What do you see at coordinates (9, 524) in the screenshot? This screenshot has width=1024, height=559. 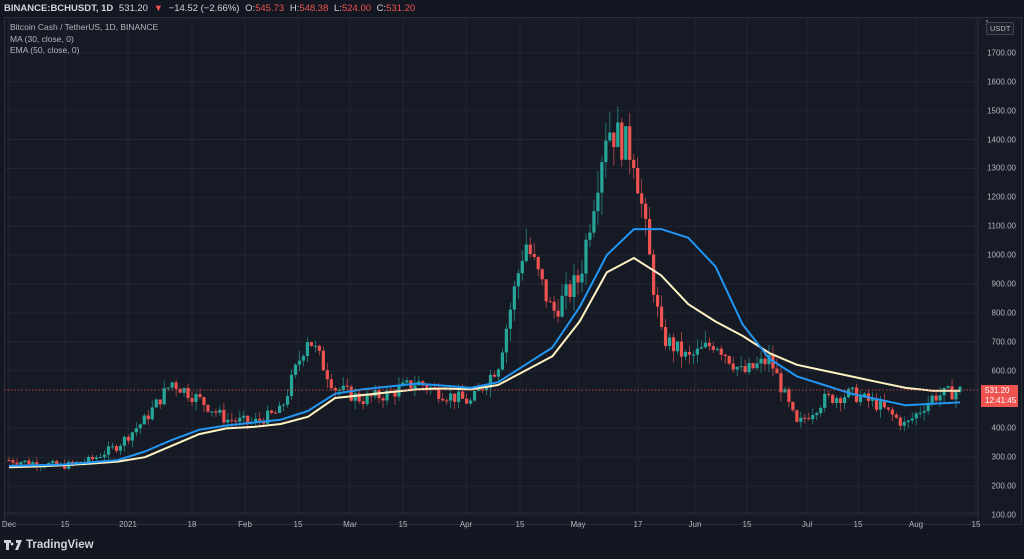 I see `time-tick: Dec` at bounding box center [9, 524].